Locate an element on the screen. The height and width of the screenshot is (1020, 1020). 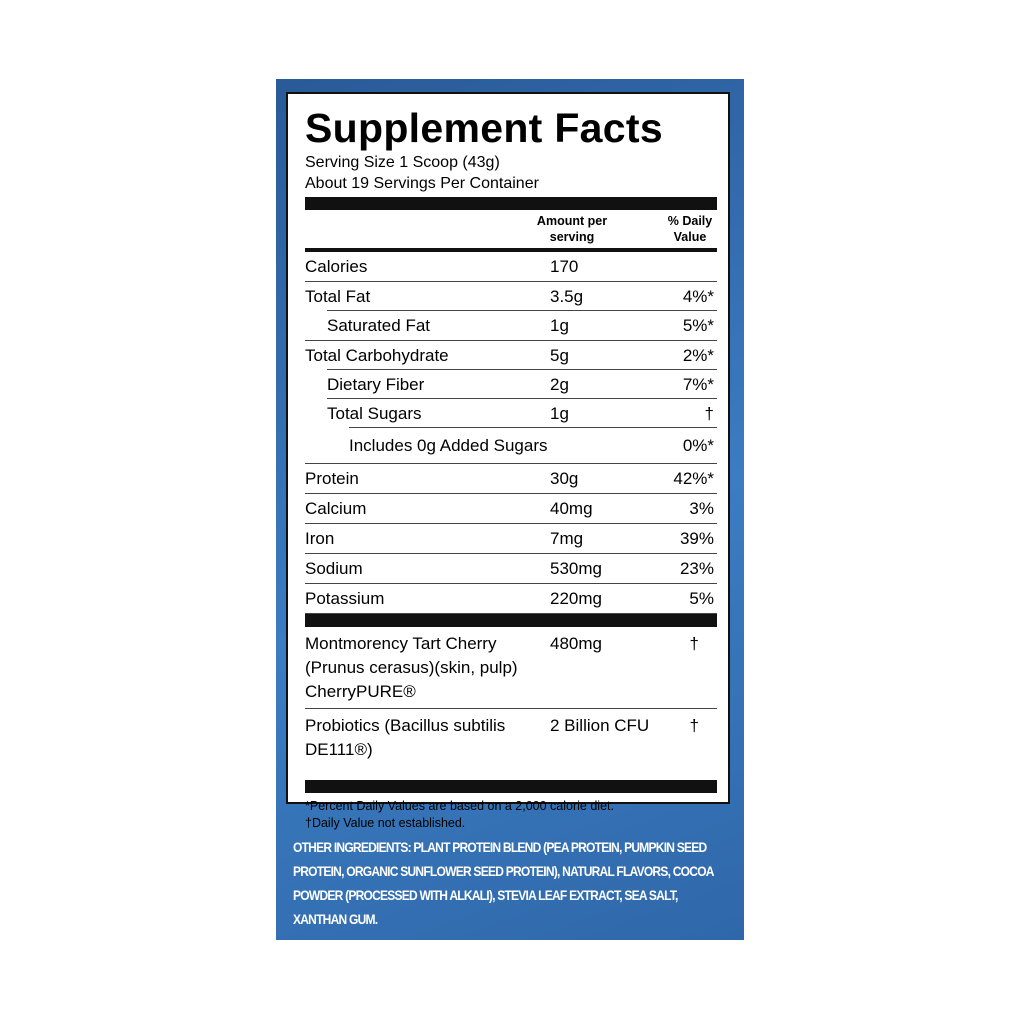
amount: 5g is located at coordinates (559, 355).